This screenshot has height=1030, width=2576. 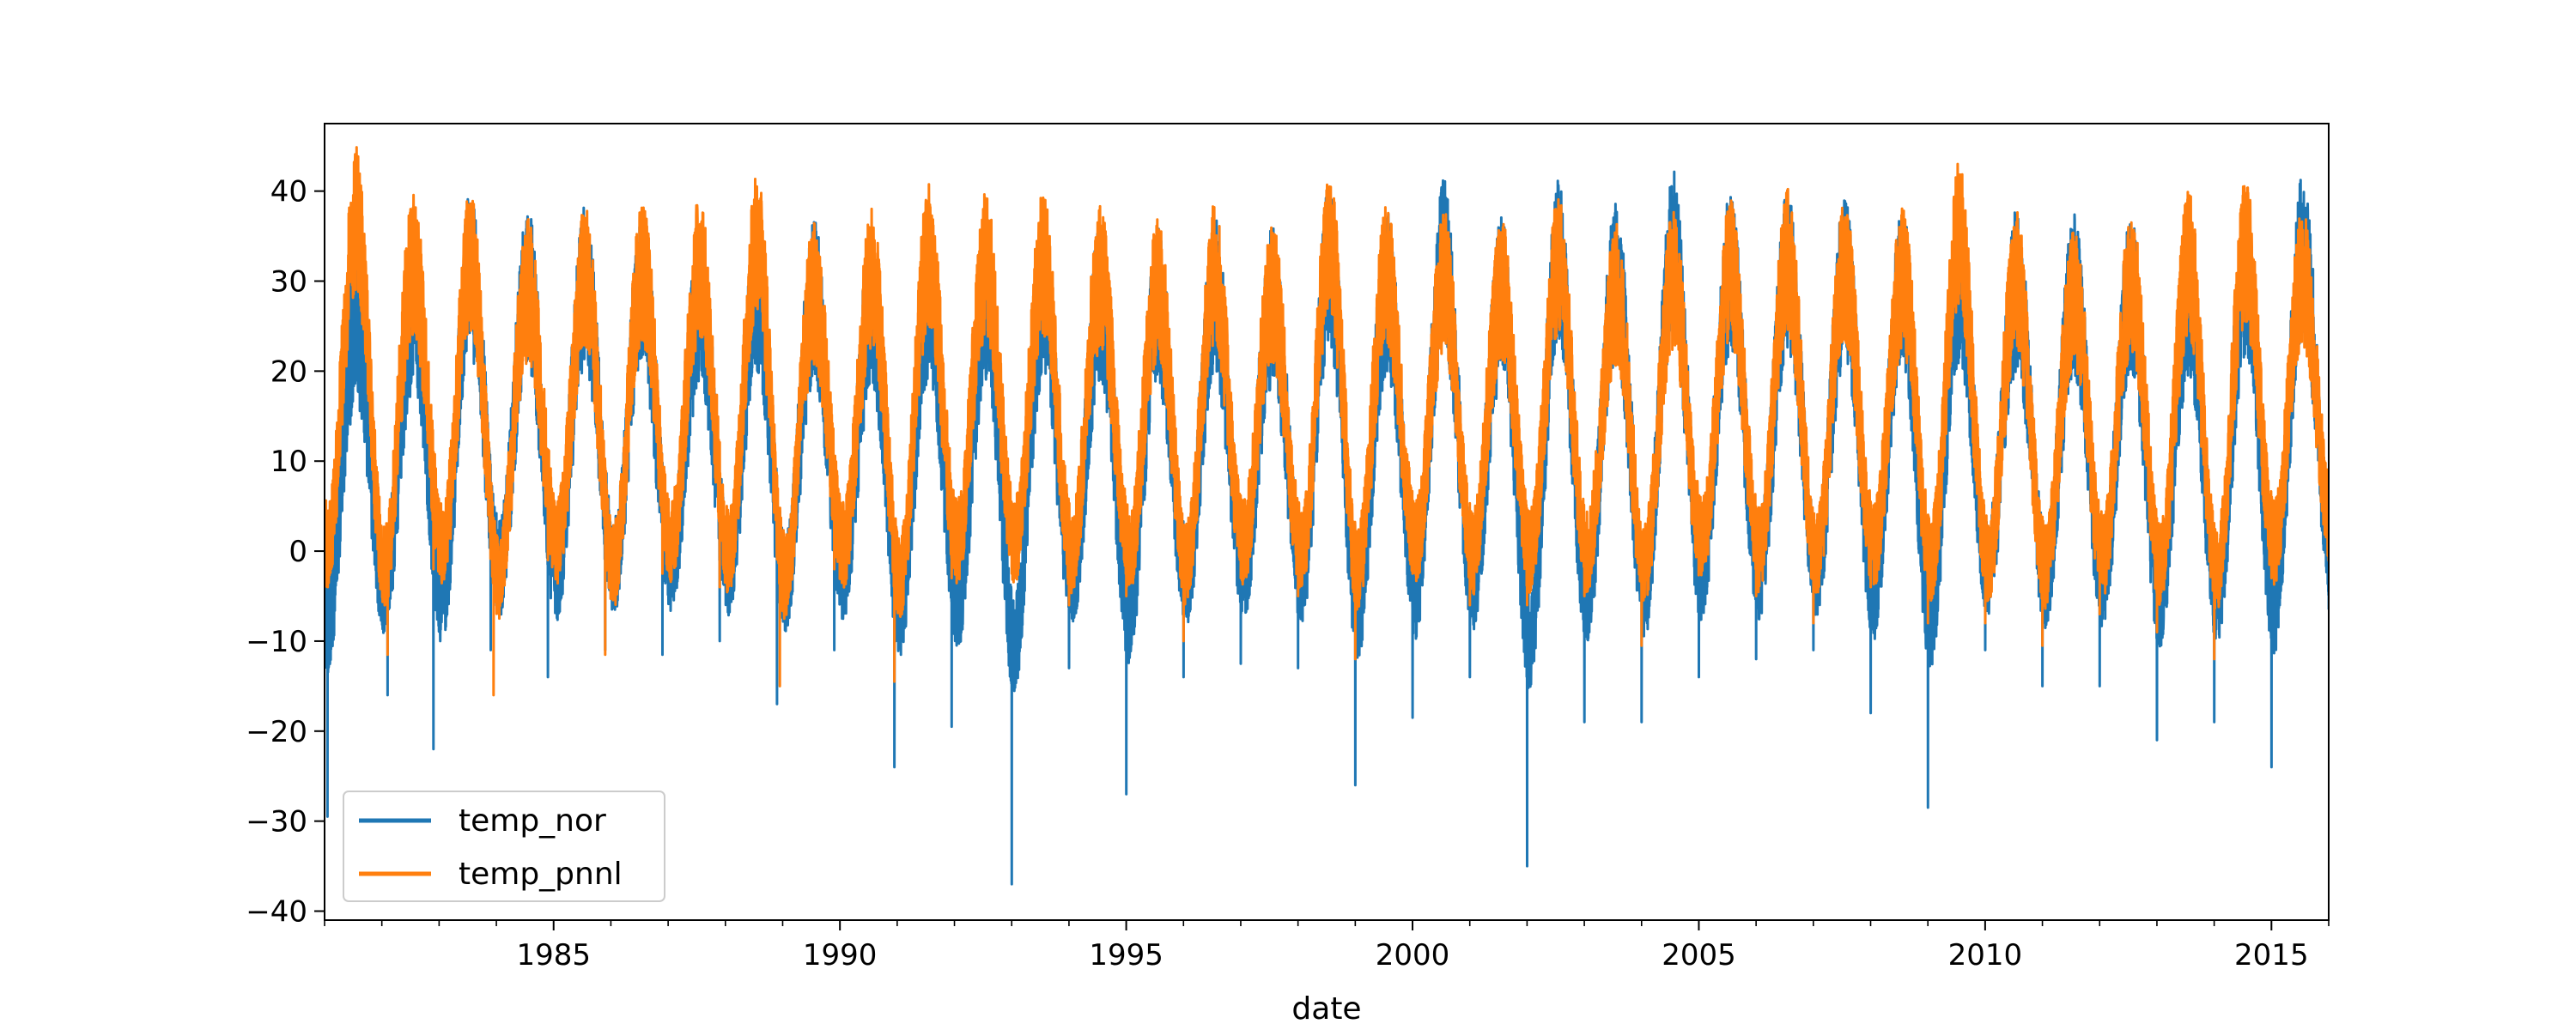 I want to click on y-tick-label: 20, so click(x=289, y=371).